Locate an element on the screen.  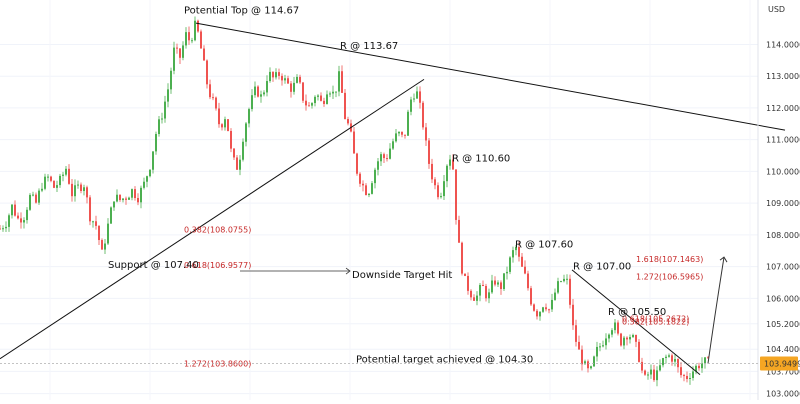
y-tick-label: 112.0000 is located at coordinates (783, 108).